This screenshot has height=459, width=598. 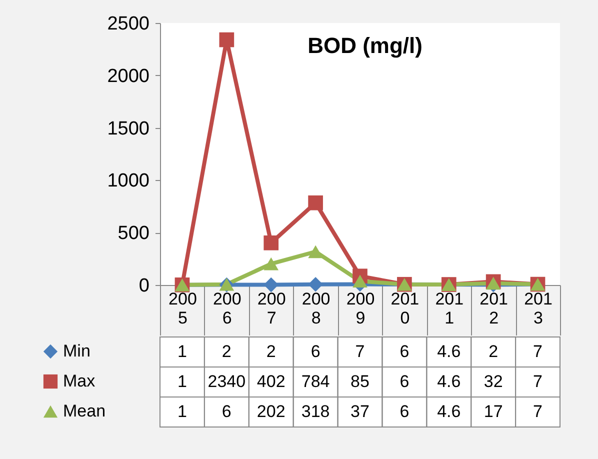 What do you see at coordinates (449, 309) in the screenshot?
I see `x-tick-label: 2011` at bounding box center [449, 309].